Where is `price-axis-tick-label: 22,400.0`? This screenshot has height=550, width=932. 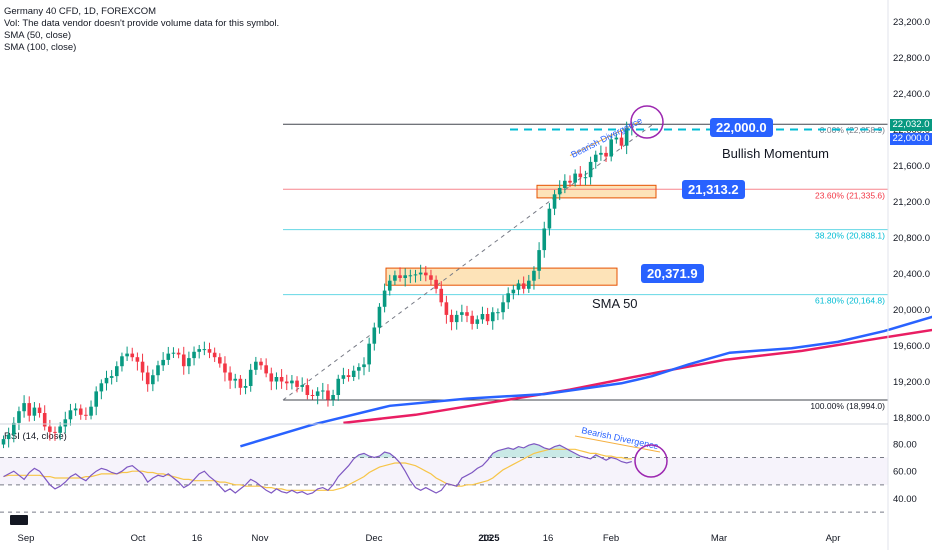 price-axis-tick-label: 22,400.0 is located at coordinates (911, 94).